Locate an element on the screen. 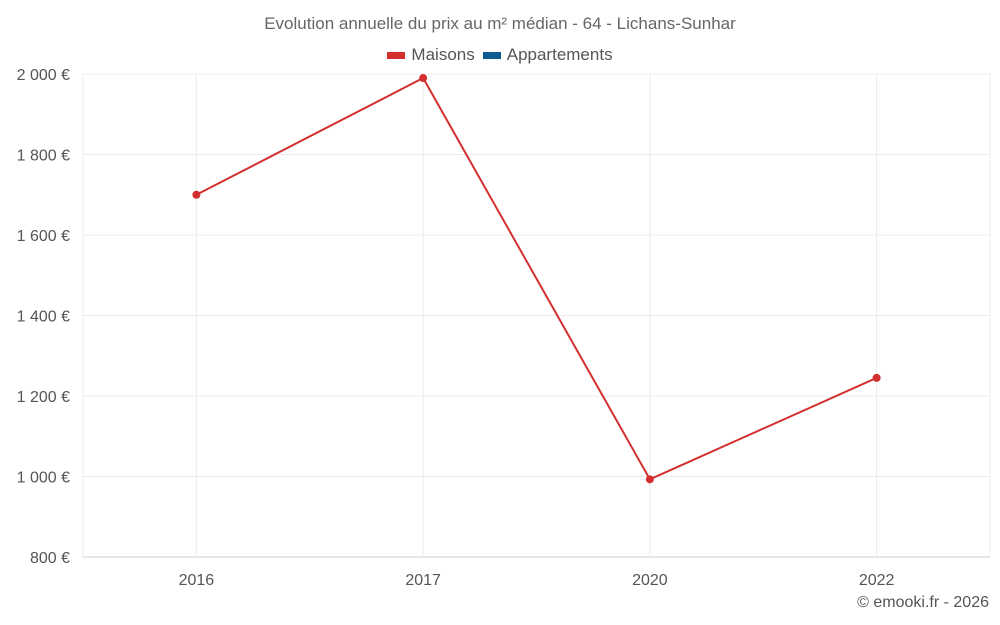  y-tick-label: 1 600 € is located at coordinates (43, 236).